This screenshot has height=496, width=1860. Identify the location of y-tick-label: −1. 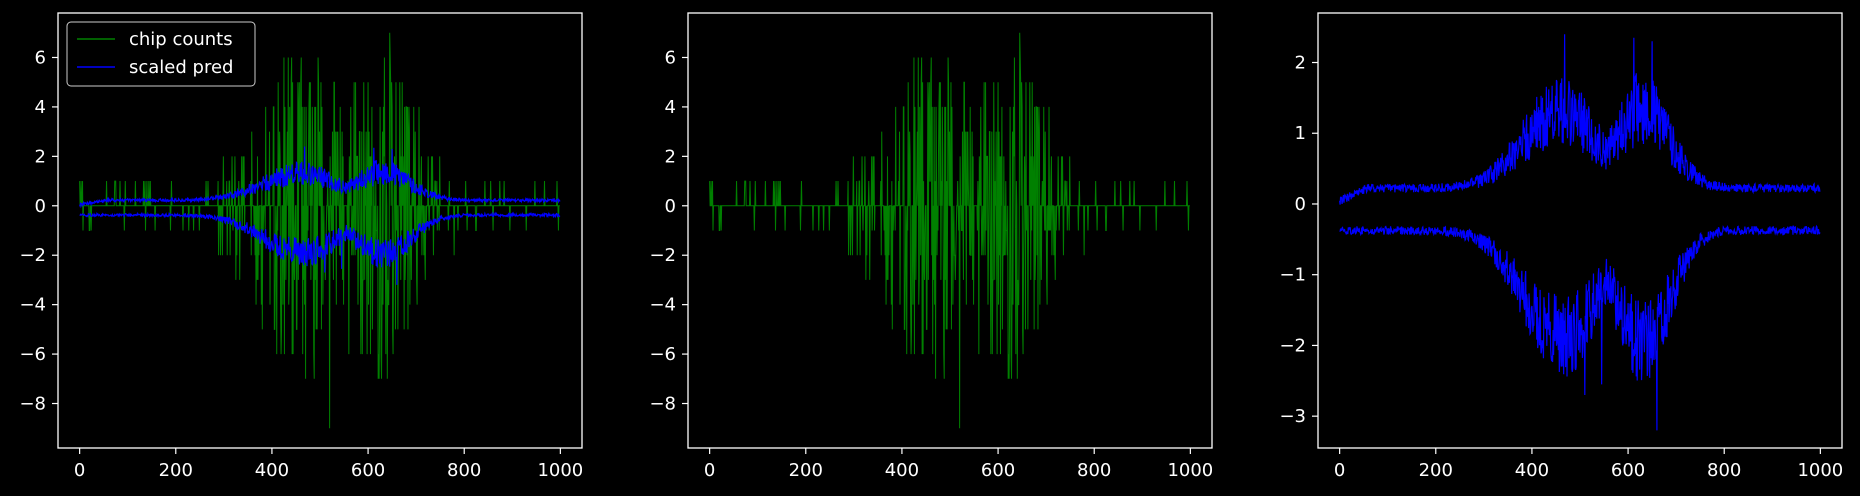
(1292, 275).